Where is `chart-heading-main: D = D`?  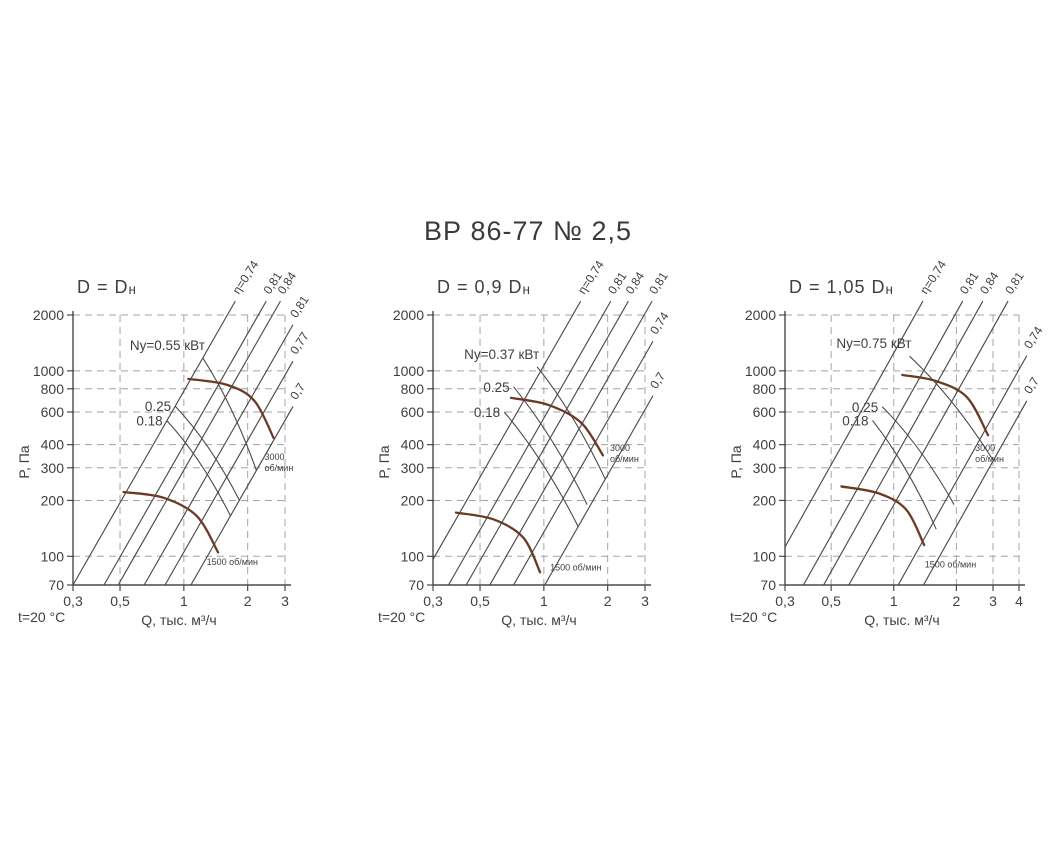 chart-heading-main: D = D is located at coordinates (103, 287).